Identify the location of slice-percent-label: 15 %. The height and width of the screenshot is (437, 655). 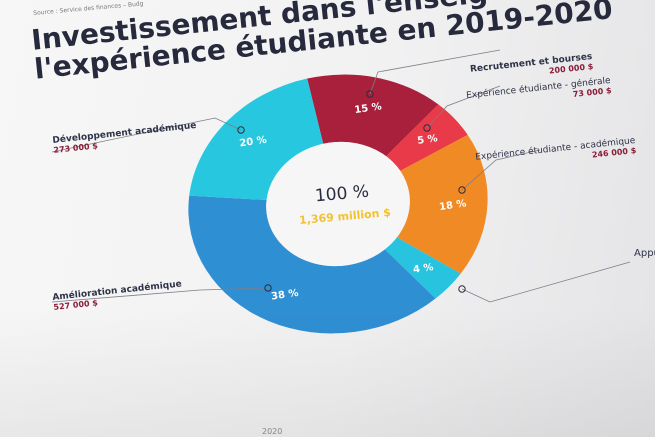
(368, 108).